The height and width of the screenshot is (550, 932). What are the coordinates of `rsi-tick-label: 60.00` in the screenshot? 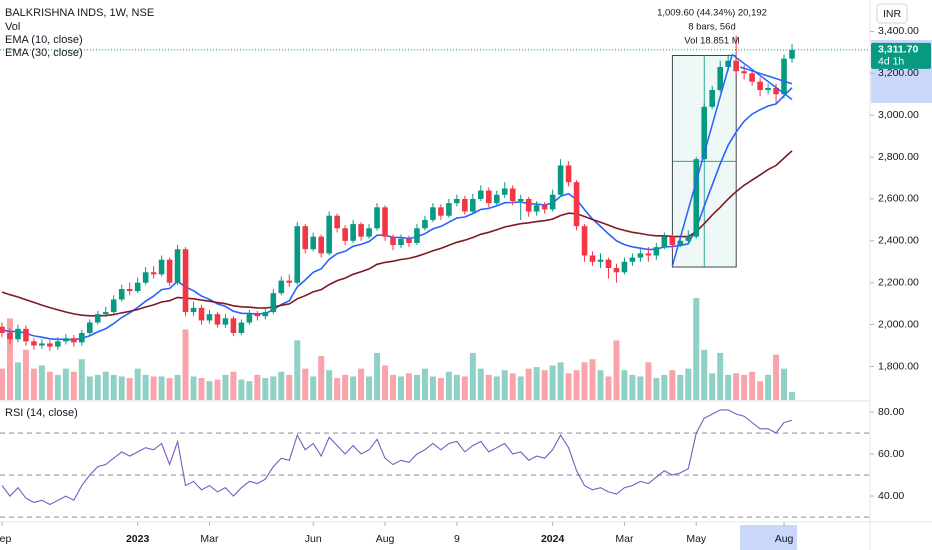 It's located at (891, 454).